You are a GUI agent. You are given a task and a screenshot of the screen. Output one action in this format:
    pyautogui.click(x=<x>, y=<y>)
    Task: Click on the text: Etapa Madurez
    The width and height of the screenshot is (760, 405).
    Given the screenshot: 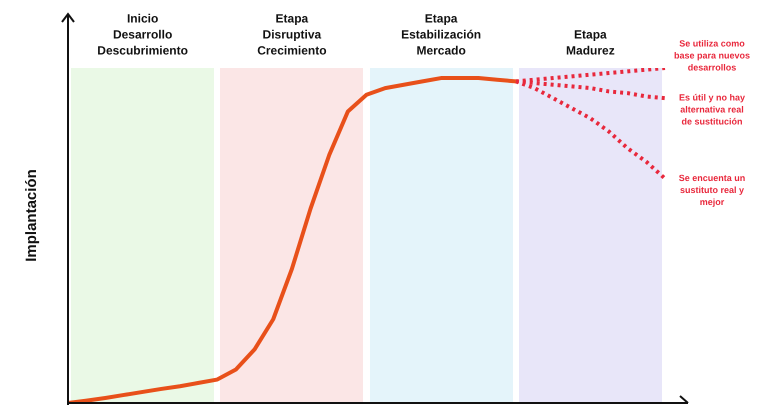 What is the action you would take?
    pyautogui.click(x=590, y=42)
    